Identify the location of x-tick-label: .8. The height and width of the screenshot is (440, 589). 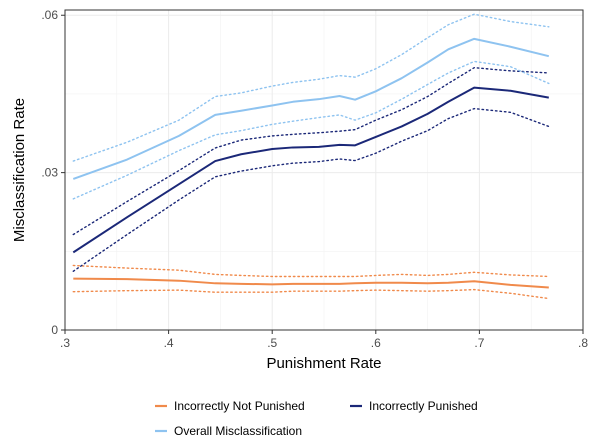
(583, 343).